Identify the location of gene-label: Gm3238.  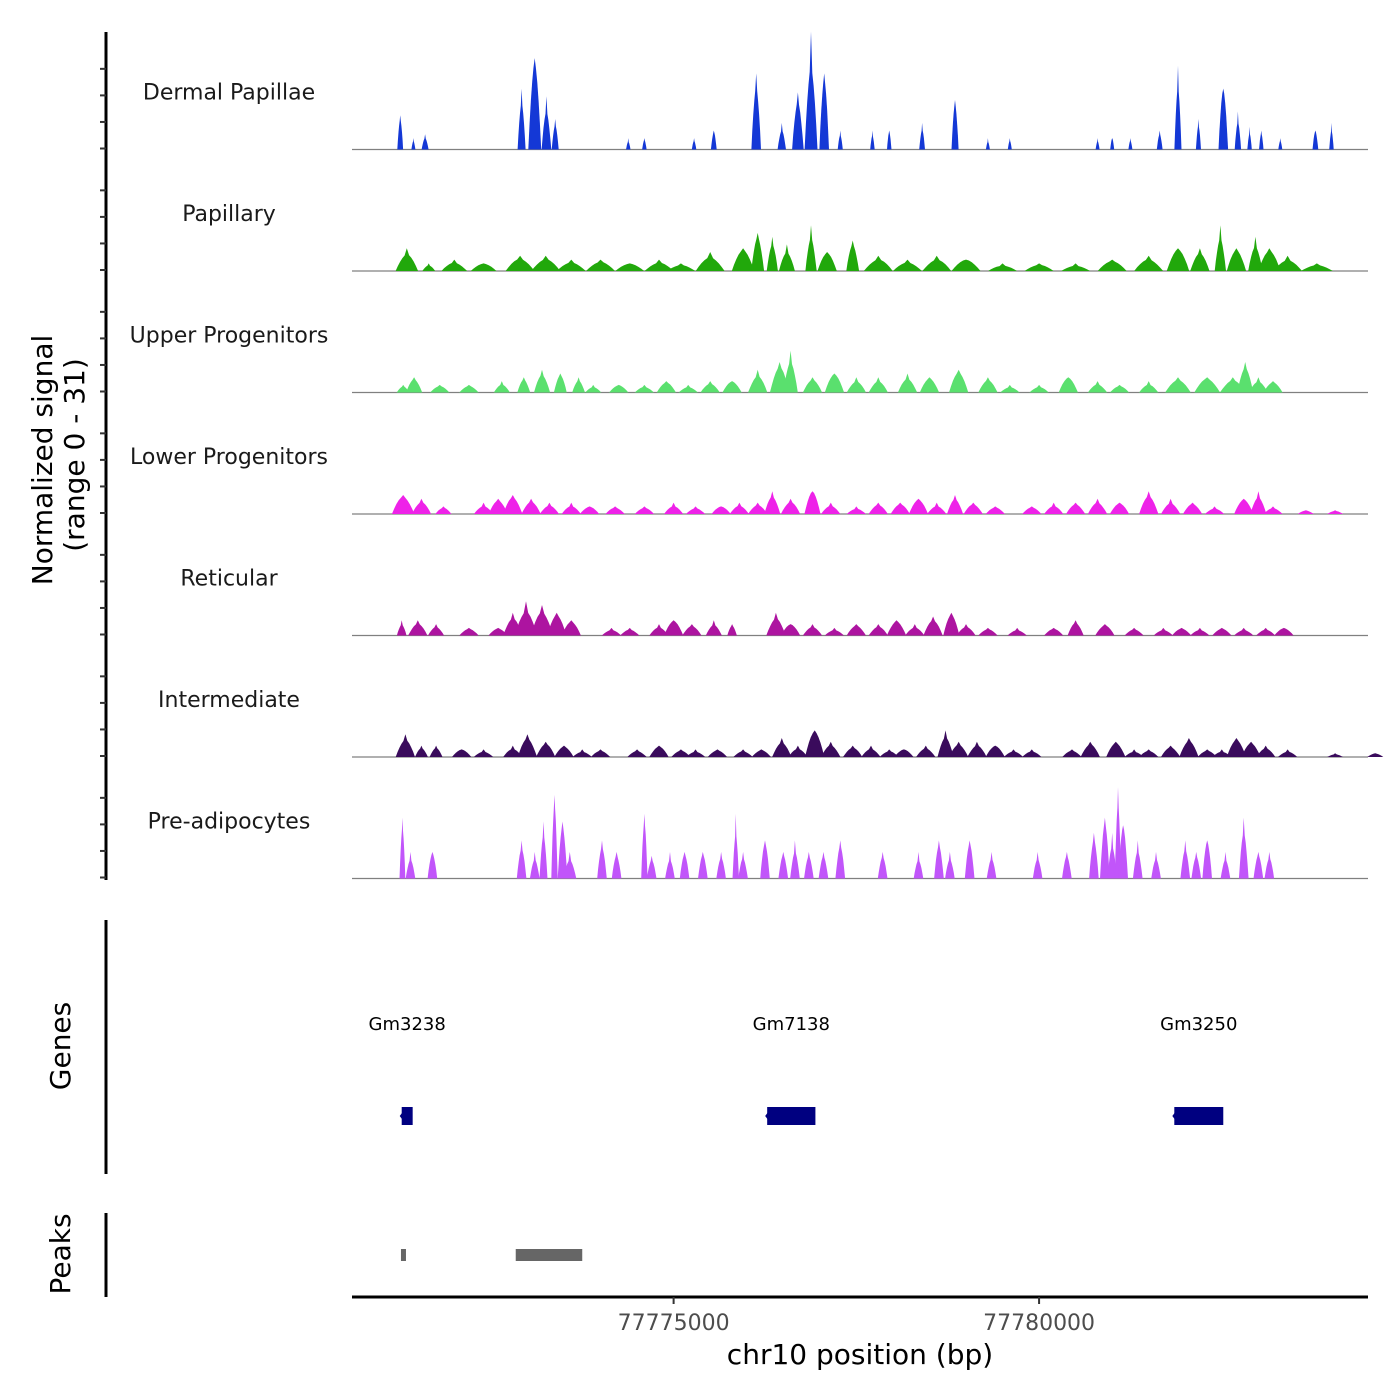
(407, 1024).